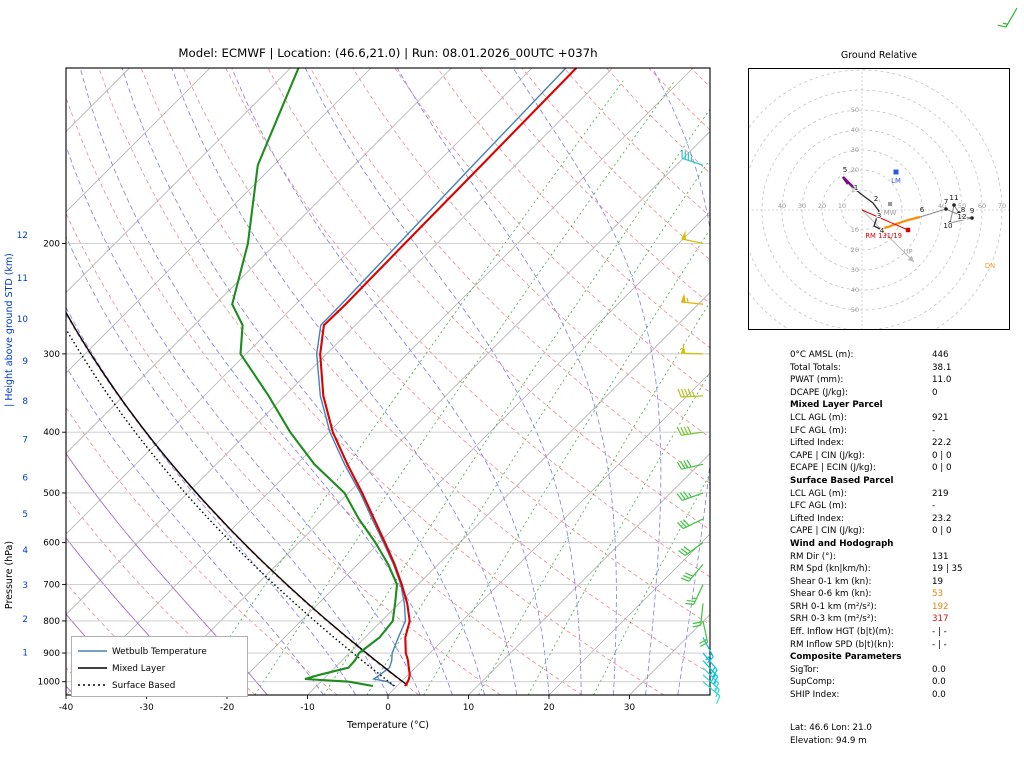 This screenshot has height=768, width=1024. What do you see at coordinates (905, 443) in the screenshot?
I see `param-row: Lifted Index: 22.2` at bounding box center [905, 443].